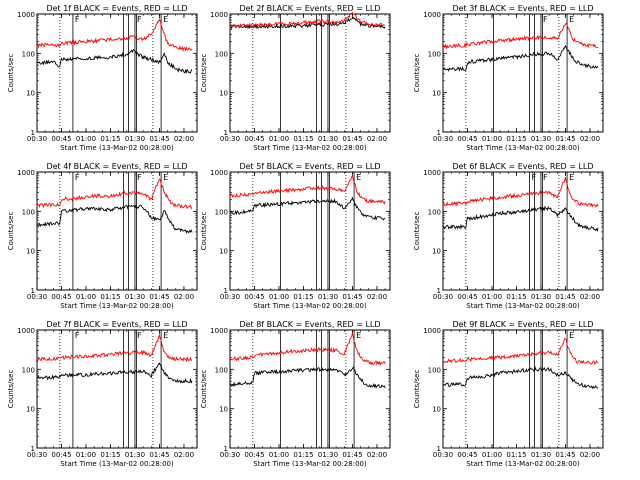  Describe the element at coordinates (116, 324) in the screenshot. I see `panel-title: Det 7f BLACK = Events, RED = LLD` at that location.